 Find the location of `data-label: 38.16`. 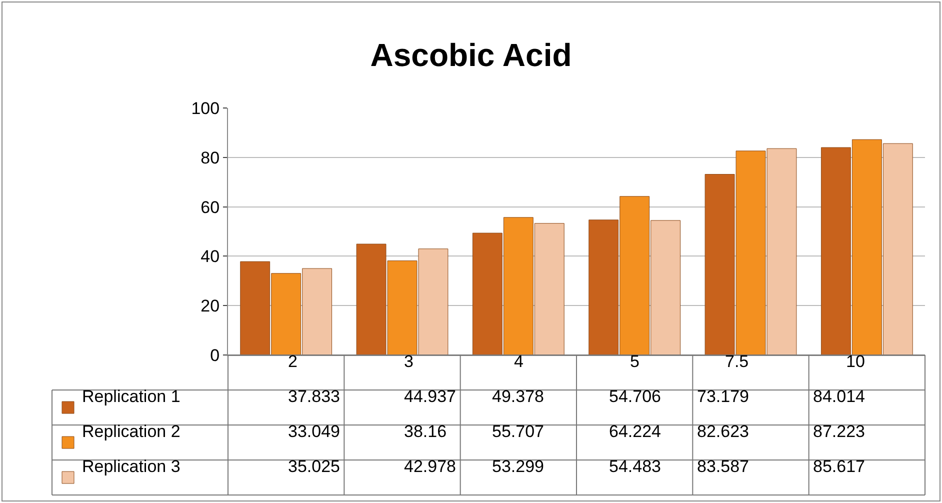

data-label: 38.16 is located at coordinates (425, 431).